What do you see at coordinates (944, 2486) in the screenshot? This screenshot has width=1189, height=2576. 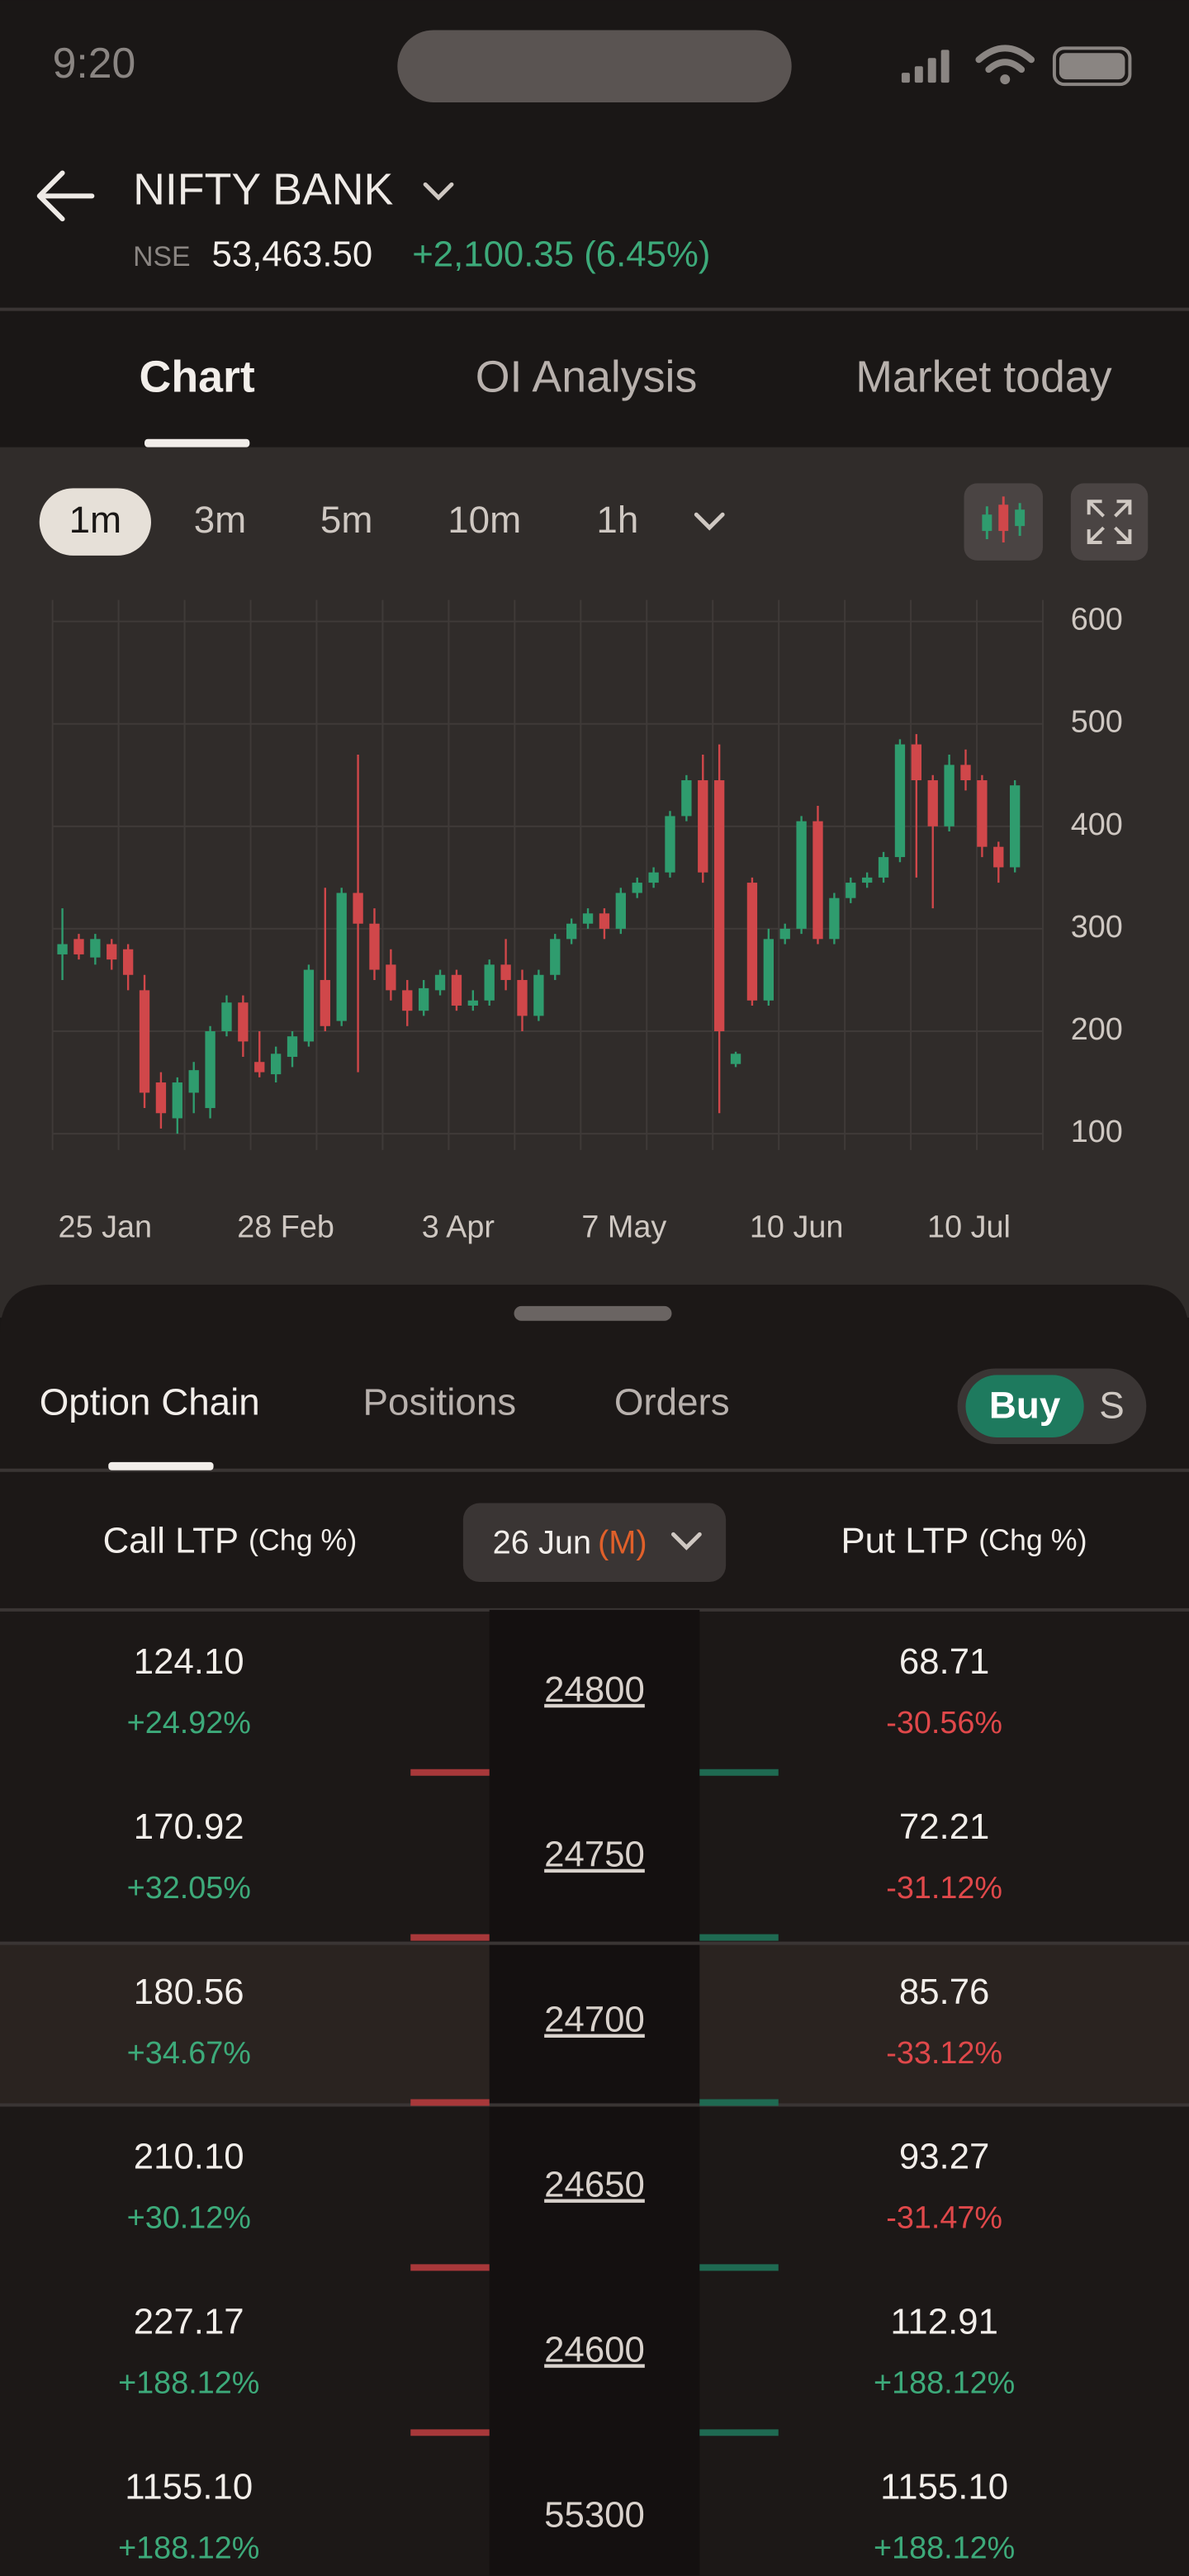 I see `put-ltp: 1155.10` at bounding box center [944, 2486].